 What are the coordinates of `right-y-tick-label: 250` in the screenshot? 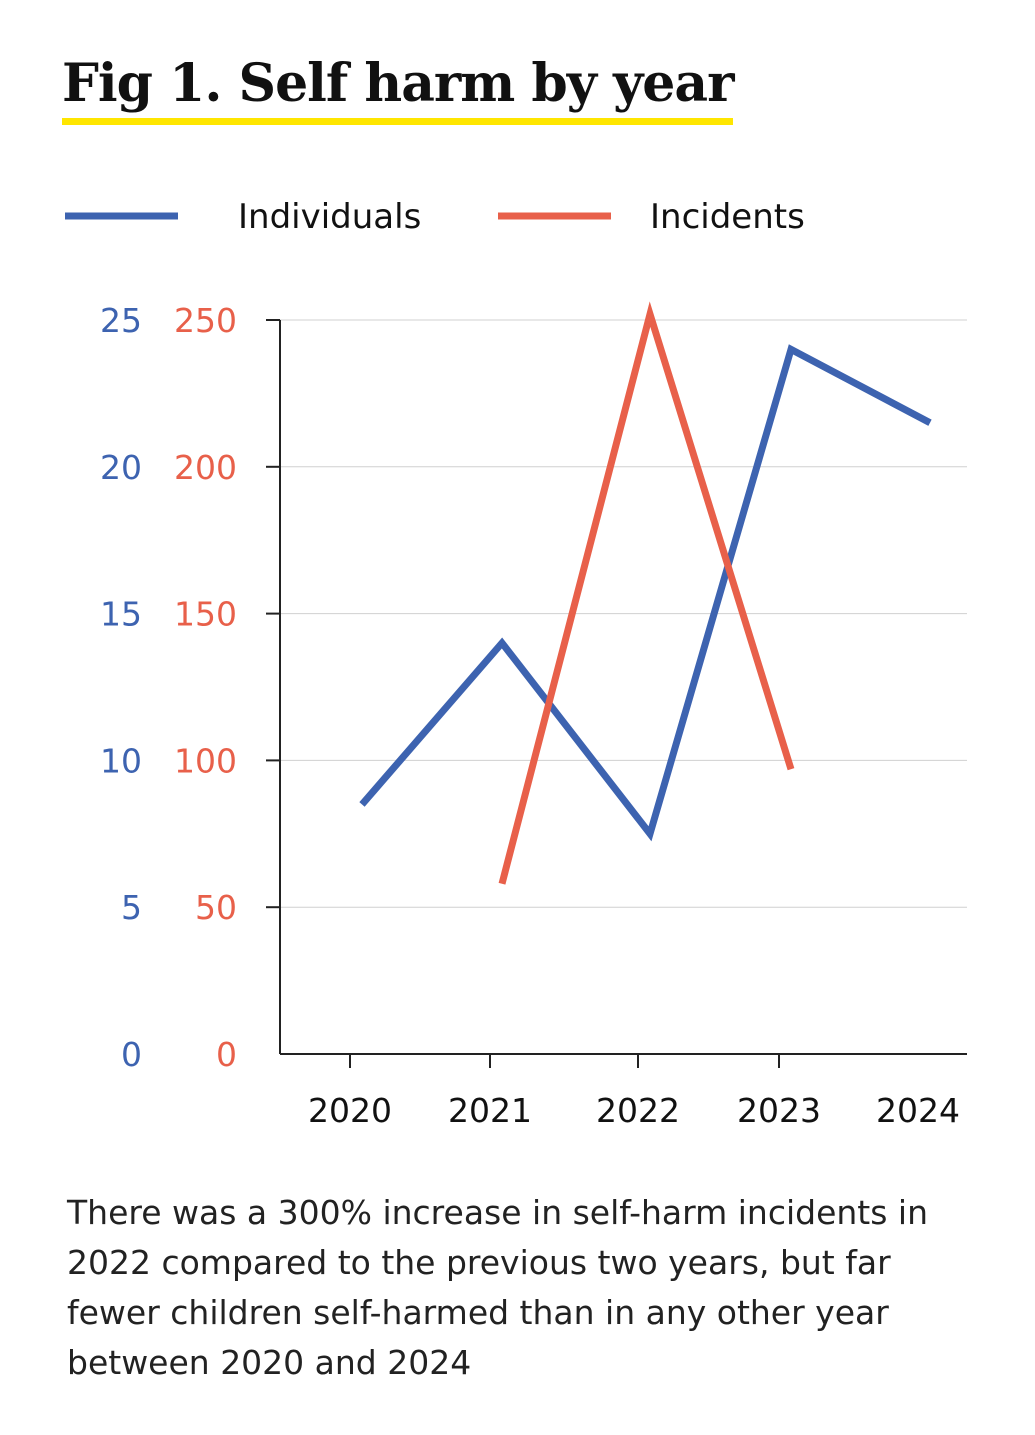 It's located at (205, 320).